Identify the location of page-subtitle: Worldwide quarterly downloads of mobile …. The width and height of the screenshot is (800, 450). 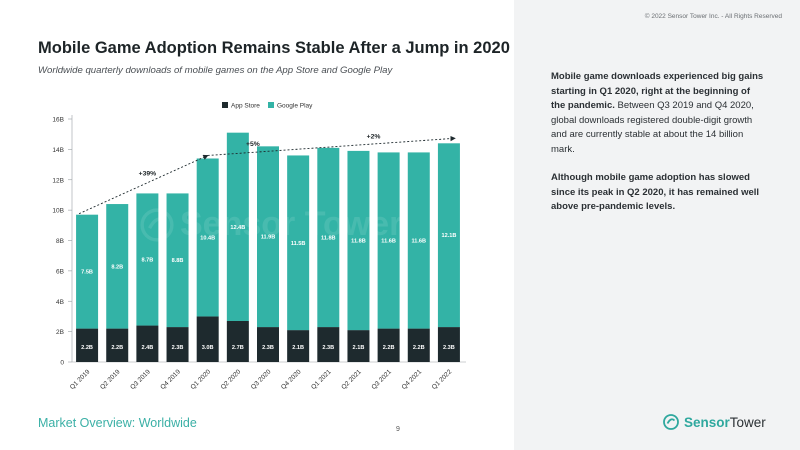
(215, 70).